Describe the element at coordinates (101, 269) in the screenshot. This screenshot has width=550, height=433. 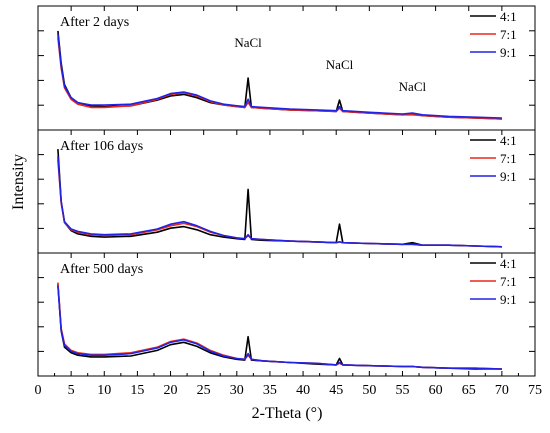
I see `panel-title: After 500 days` at that location.